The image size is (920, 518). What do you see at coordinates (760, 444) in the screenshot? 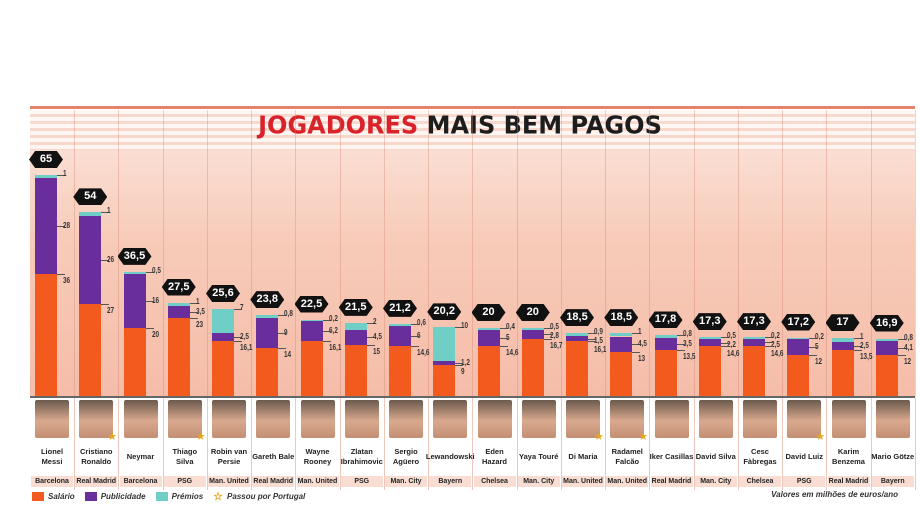
I see `player-cell: Cesc Fàbregas Chelsea` at bounding box center [760, 444].